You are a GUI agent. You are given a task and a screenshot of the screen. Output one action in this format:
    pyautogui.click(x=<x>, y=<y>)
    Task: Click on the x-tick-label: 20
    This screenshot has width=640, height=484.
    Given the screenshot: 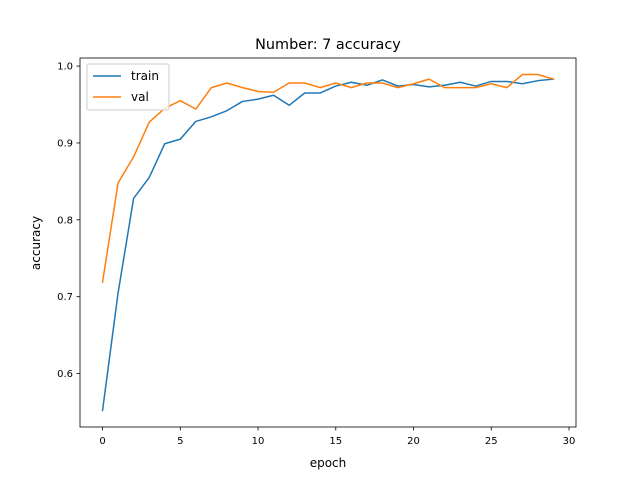 What is the action you would take?
    pyautogui.click(x=413, y=441)
    